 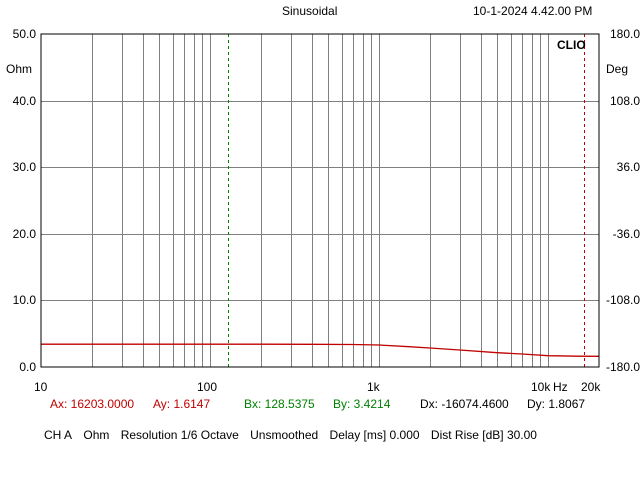 What do you see at coordinates (622, 300) in the screenshot?
I see `right-tick-label: -108.0` at bounding box center [622, 300].